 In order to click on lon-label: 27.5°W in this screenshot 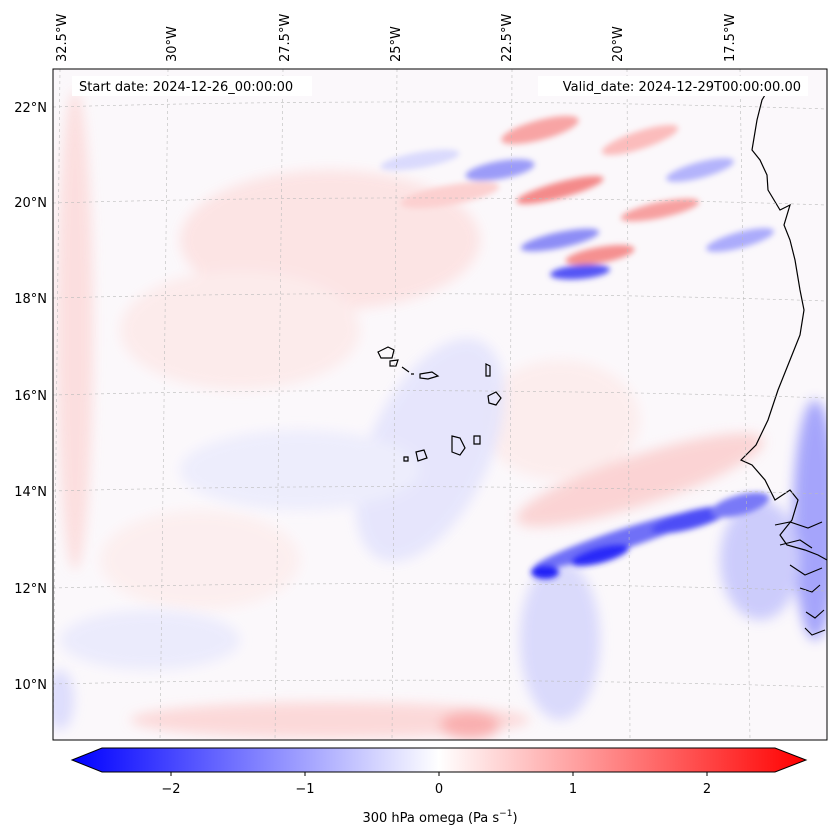, I will do `click(285, 38)`.